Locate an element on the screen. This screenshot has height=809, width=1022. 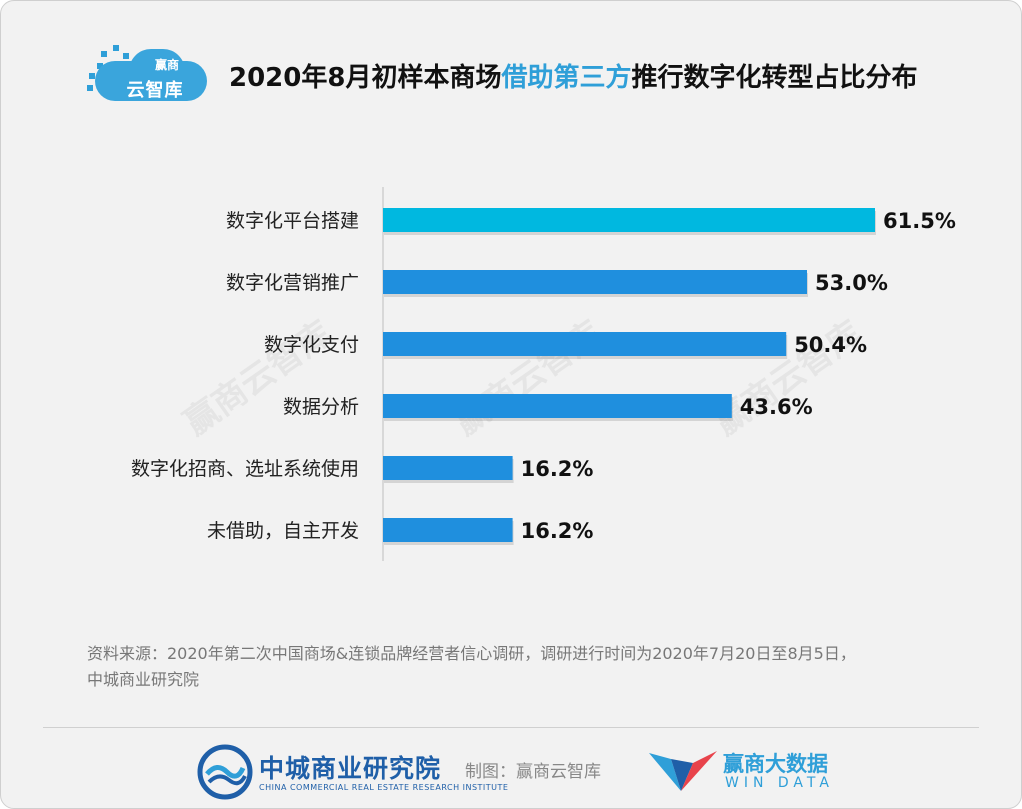
research-institute-name: 中城商业研究院 is located at coordinates (350, 768).